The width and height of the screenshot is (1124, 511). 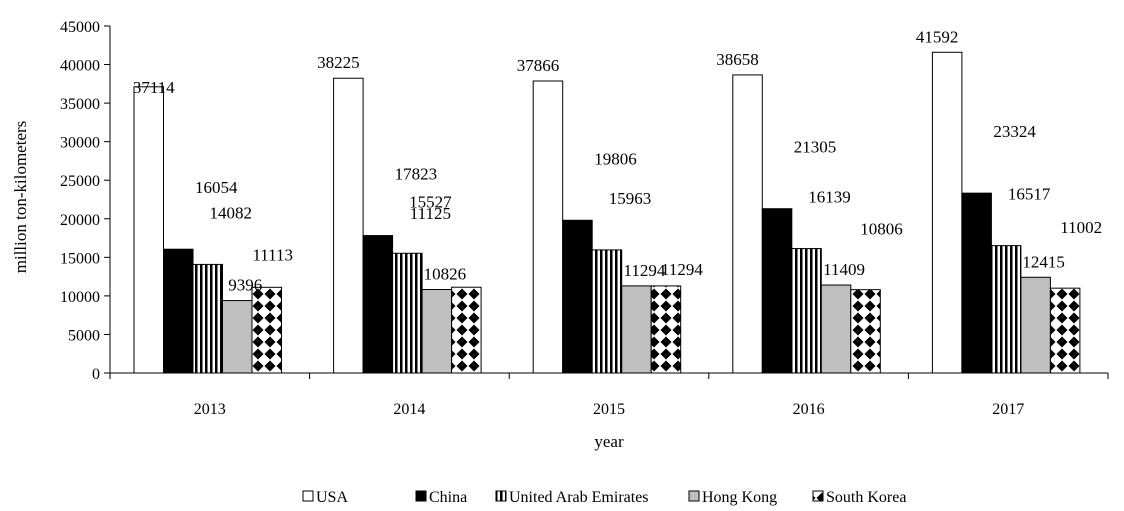 I want to click on x-tick-label: 2016, so click(x=809, y=409).